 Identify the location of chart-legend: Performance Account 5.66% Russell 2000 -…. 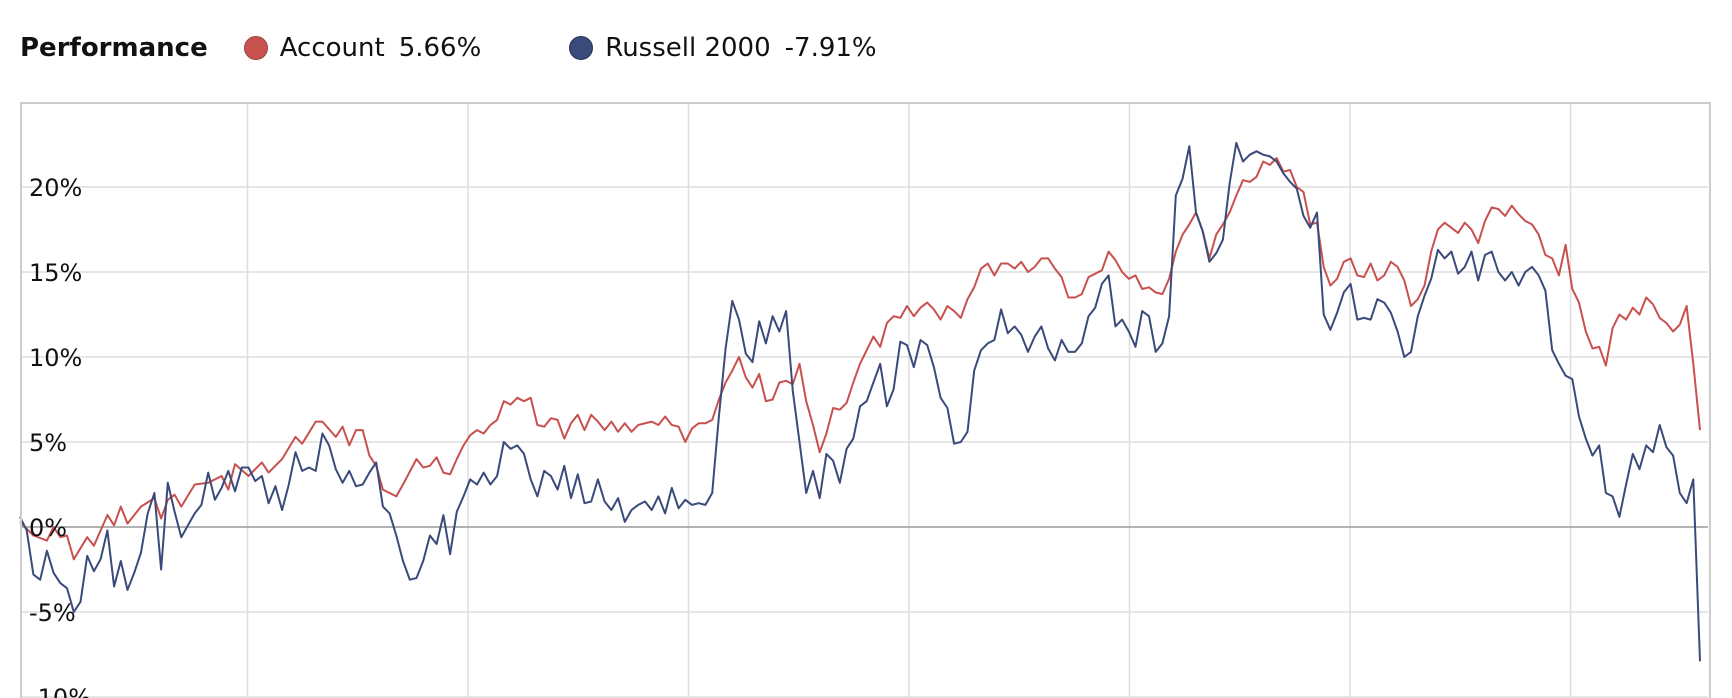
(492, 48).